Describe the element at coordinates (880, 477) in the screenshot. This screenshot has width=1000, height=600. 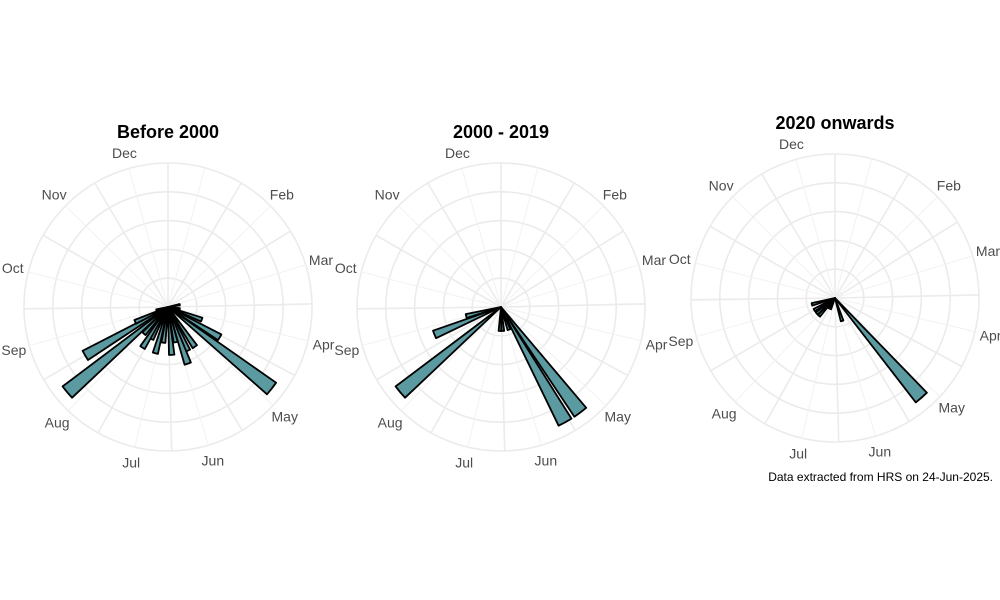
I see `data-source-caption: Data extracted from HRS on 24-Jun-2025.` at that location.